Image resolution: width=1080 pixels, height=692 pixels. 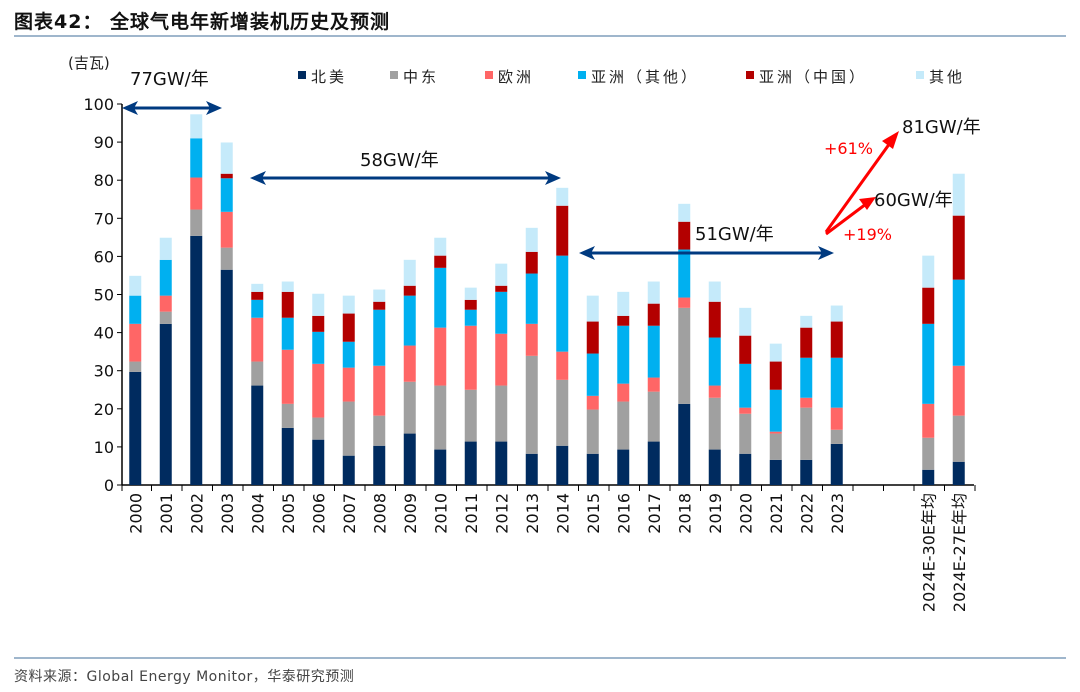 What do you see at coordinates (288, 513) in the screenshot?
I see `x-tick-label: 2005` at bounding box center [288, 513].